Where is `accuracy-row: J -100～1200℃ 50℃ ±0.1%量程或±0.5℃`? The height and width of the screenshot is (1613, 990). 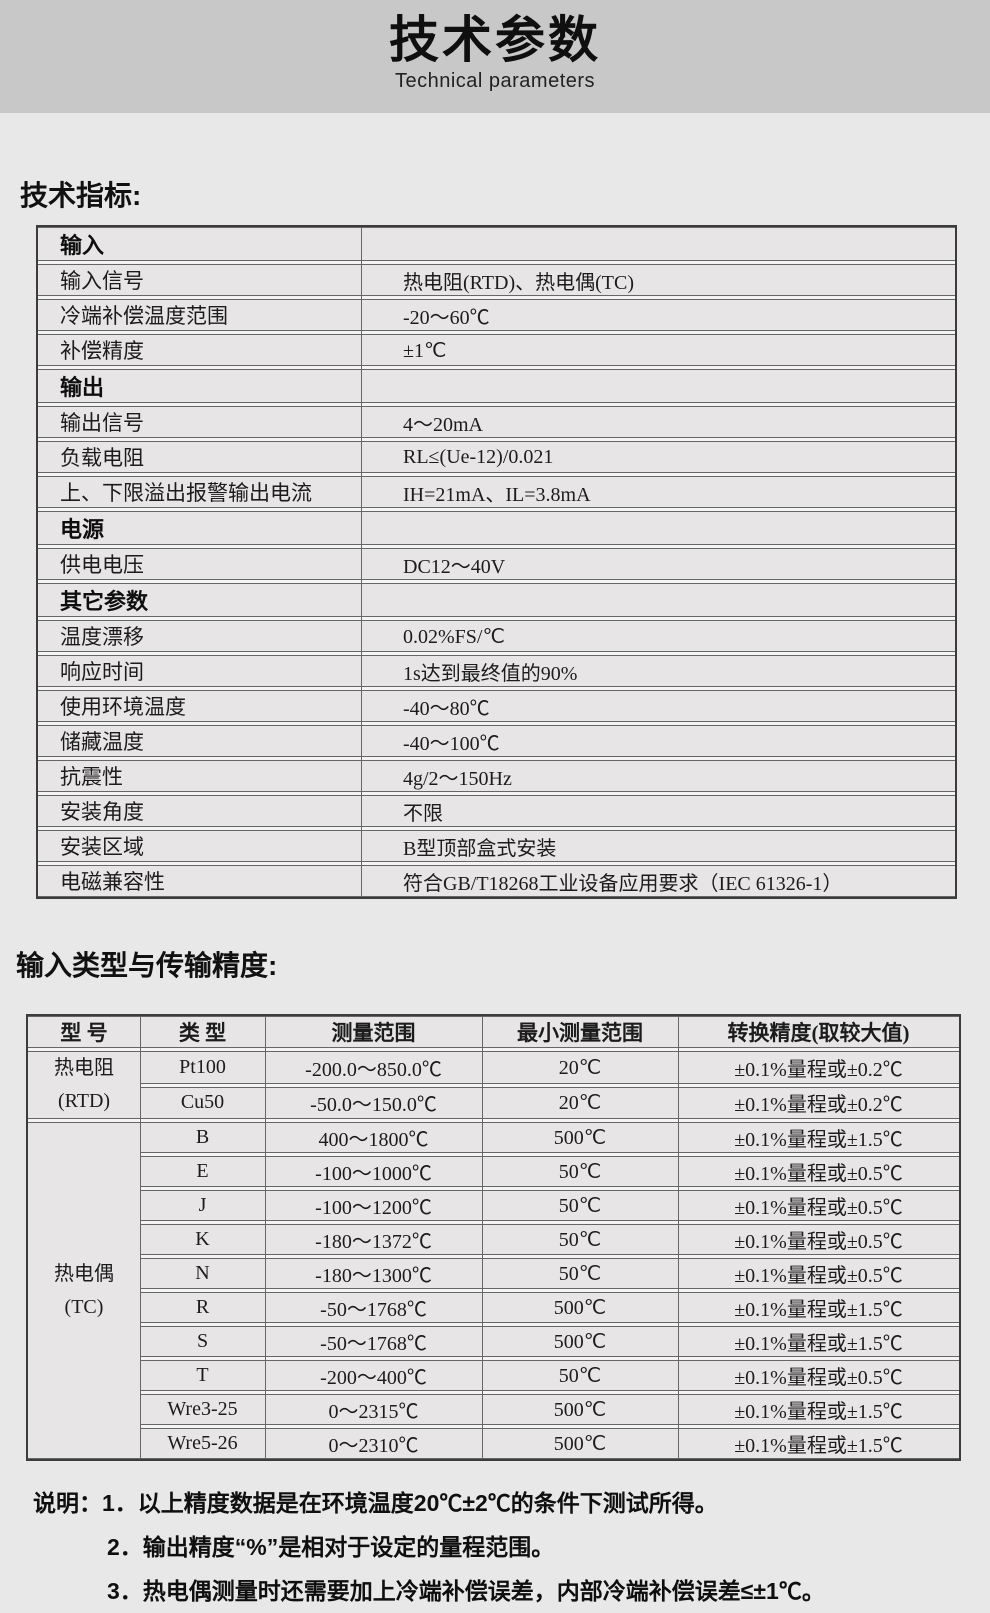 accuracy-row: J -100～1200℃ 50℃ ±0.1%量程或±0.5℃ is located at coordinates (493, 1205).